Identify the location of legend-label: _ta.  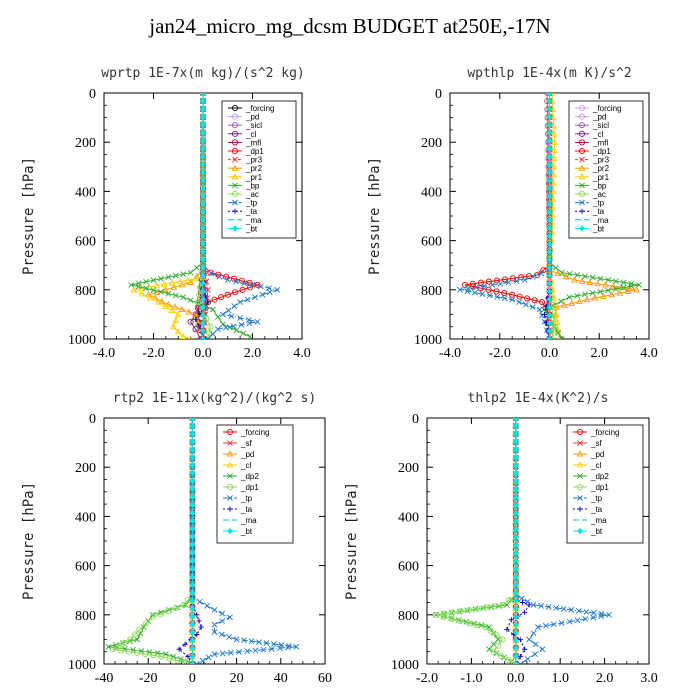
(251, 211).